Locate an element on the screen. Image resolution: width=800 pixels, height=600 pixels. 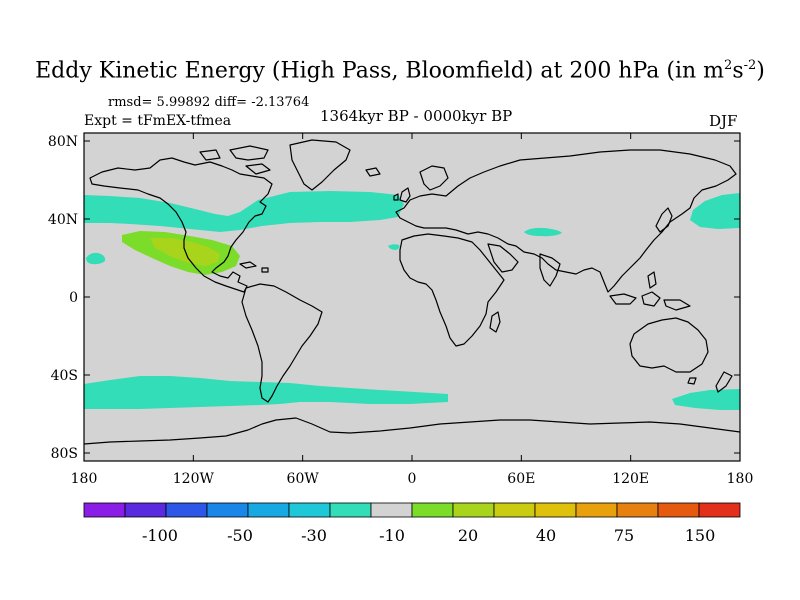
season-label: DJF is located at coordinates (723, 121).